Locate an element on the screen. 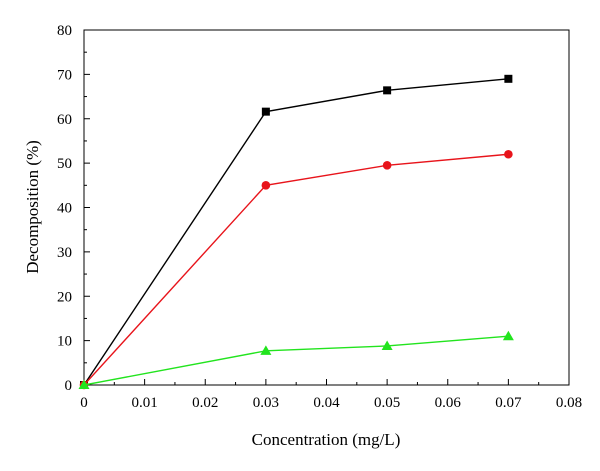  x-tick-label: 0.06 is located at coordinates (448, 403).